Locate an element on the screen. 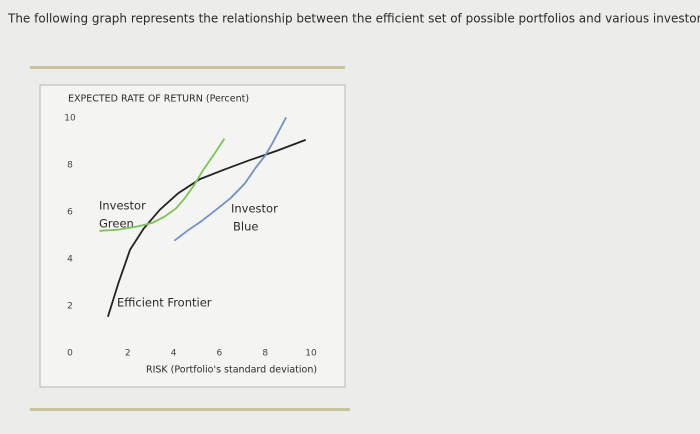 Image resolution: width=700 pixels, height=434 pixels. x-tick-label: 8 is located at coordinates (265, 354).